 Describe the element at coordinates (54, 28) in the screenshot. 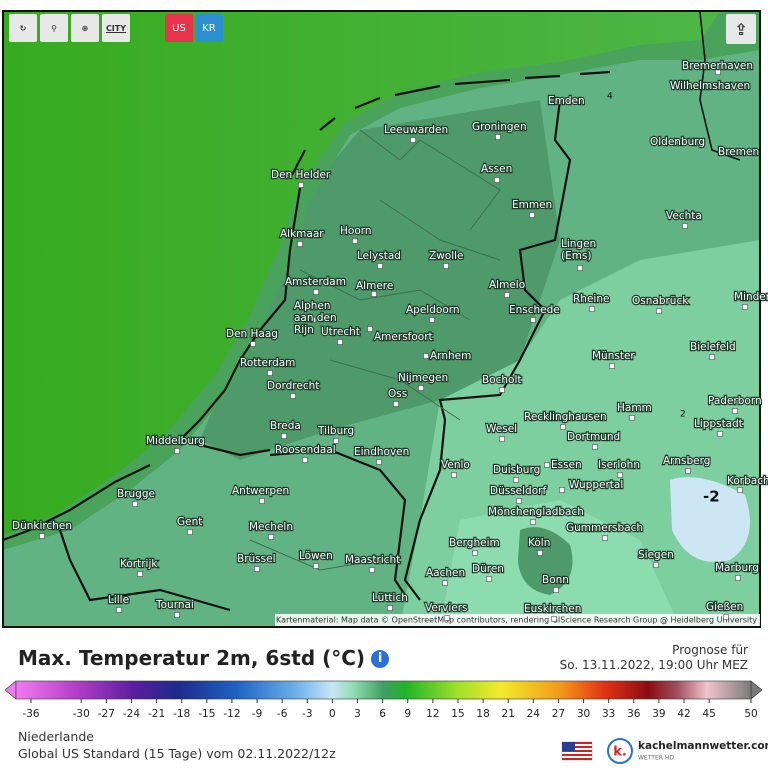

I see `locate-button: ⚲` at that location.